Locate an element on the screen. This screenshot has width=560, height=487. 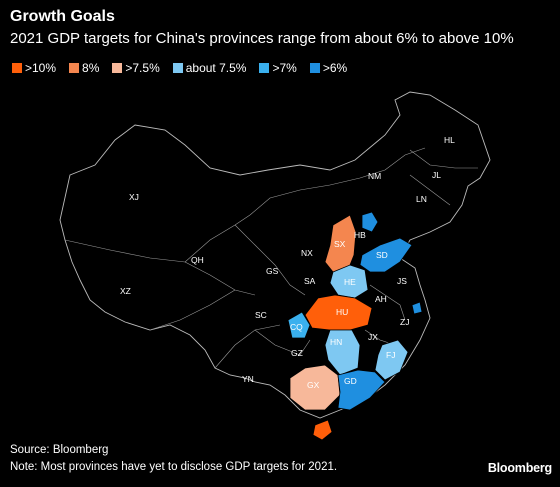
label-sd: SD is located at coordinates (382, 255).